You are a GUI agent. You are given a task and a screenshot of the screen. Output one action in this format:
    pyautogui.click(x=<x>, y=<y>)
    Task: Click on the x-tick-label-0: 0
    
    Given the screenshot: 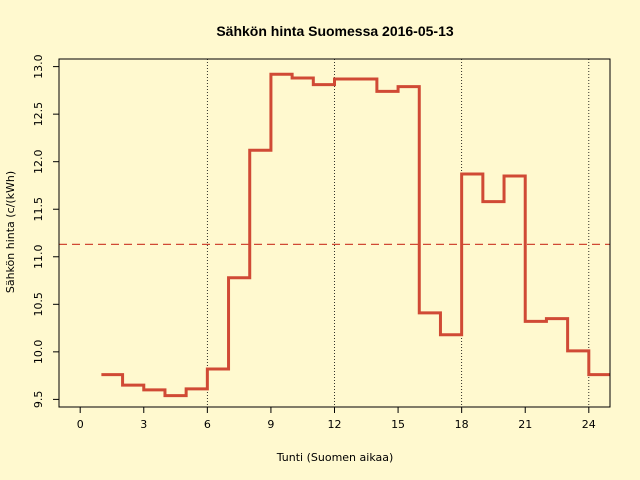 What is the action you would take?
    pyautogui.click(x=80, y=424)
    